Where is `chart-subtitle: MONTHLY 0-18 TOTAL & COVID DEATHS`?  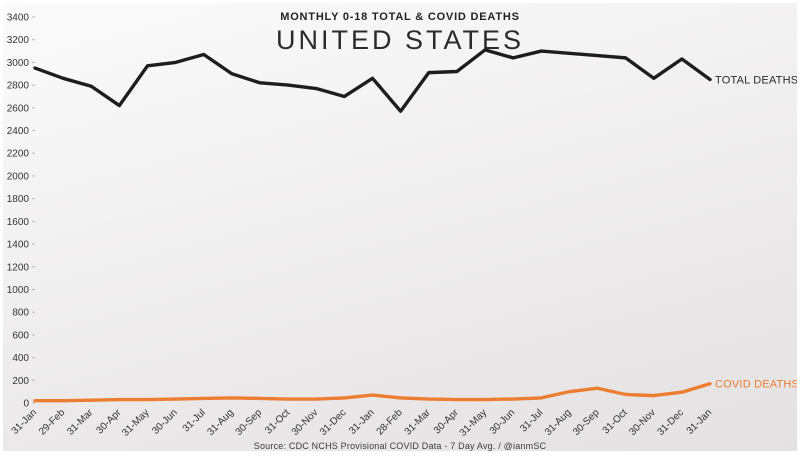 chart-subtitle: MONTHLY 0-18 TOTAL & COVID DEATHS is located at coordinates (400, 17).